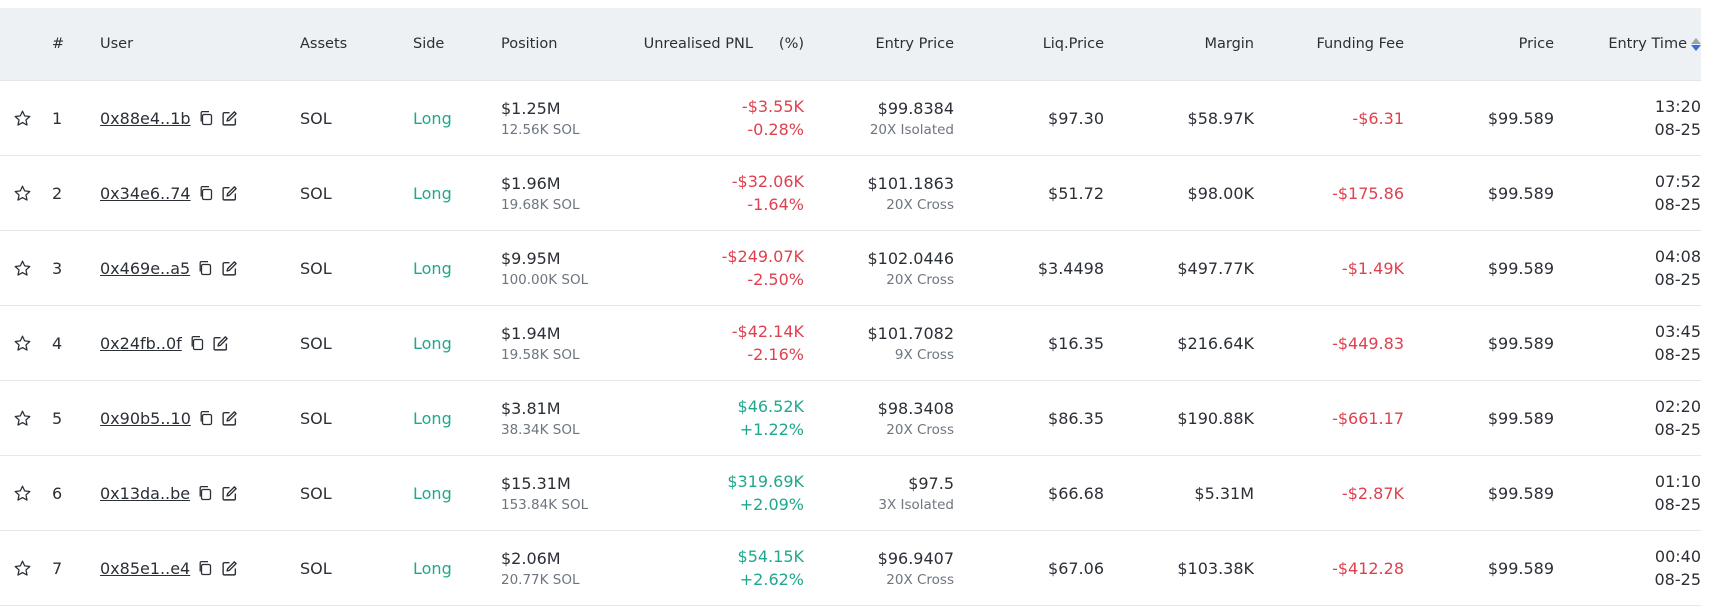  What do you see at coordinates (145, 493) in the screenshot?
I see `user-address-link: 0x13da..be` at bounding box center [145, 493].